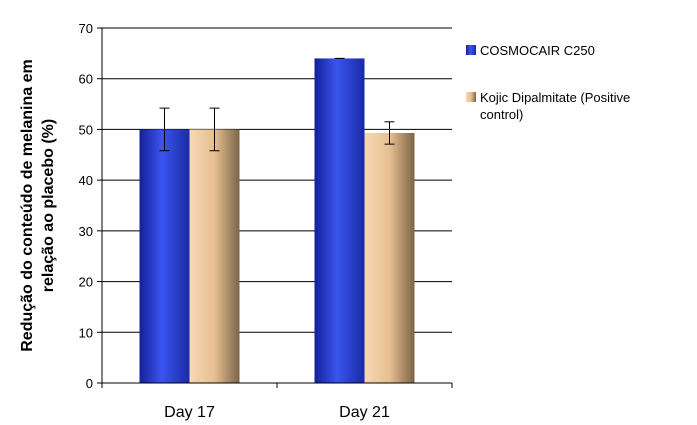  I want to click on legend-label: Kojic Dipalmitate (Positive, so click(555, 97).